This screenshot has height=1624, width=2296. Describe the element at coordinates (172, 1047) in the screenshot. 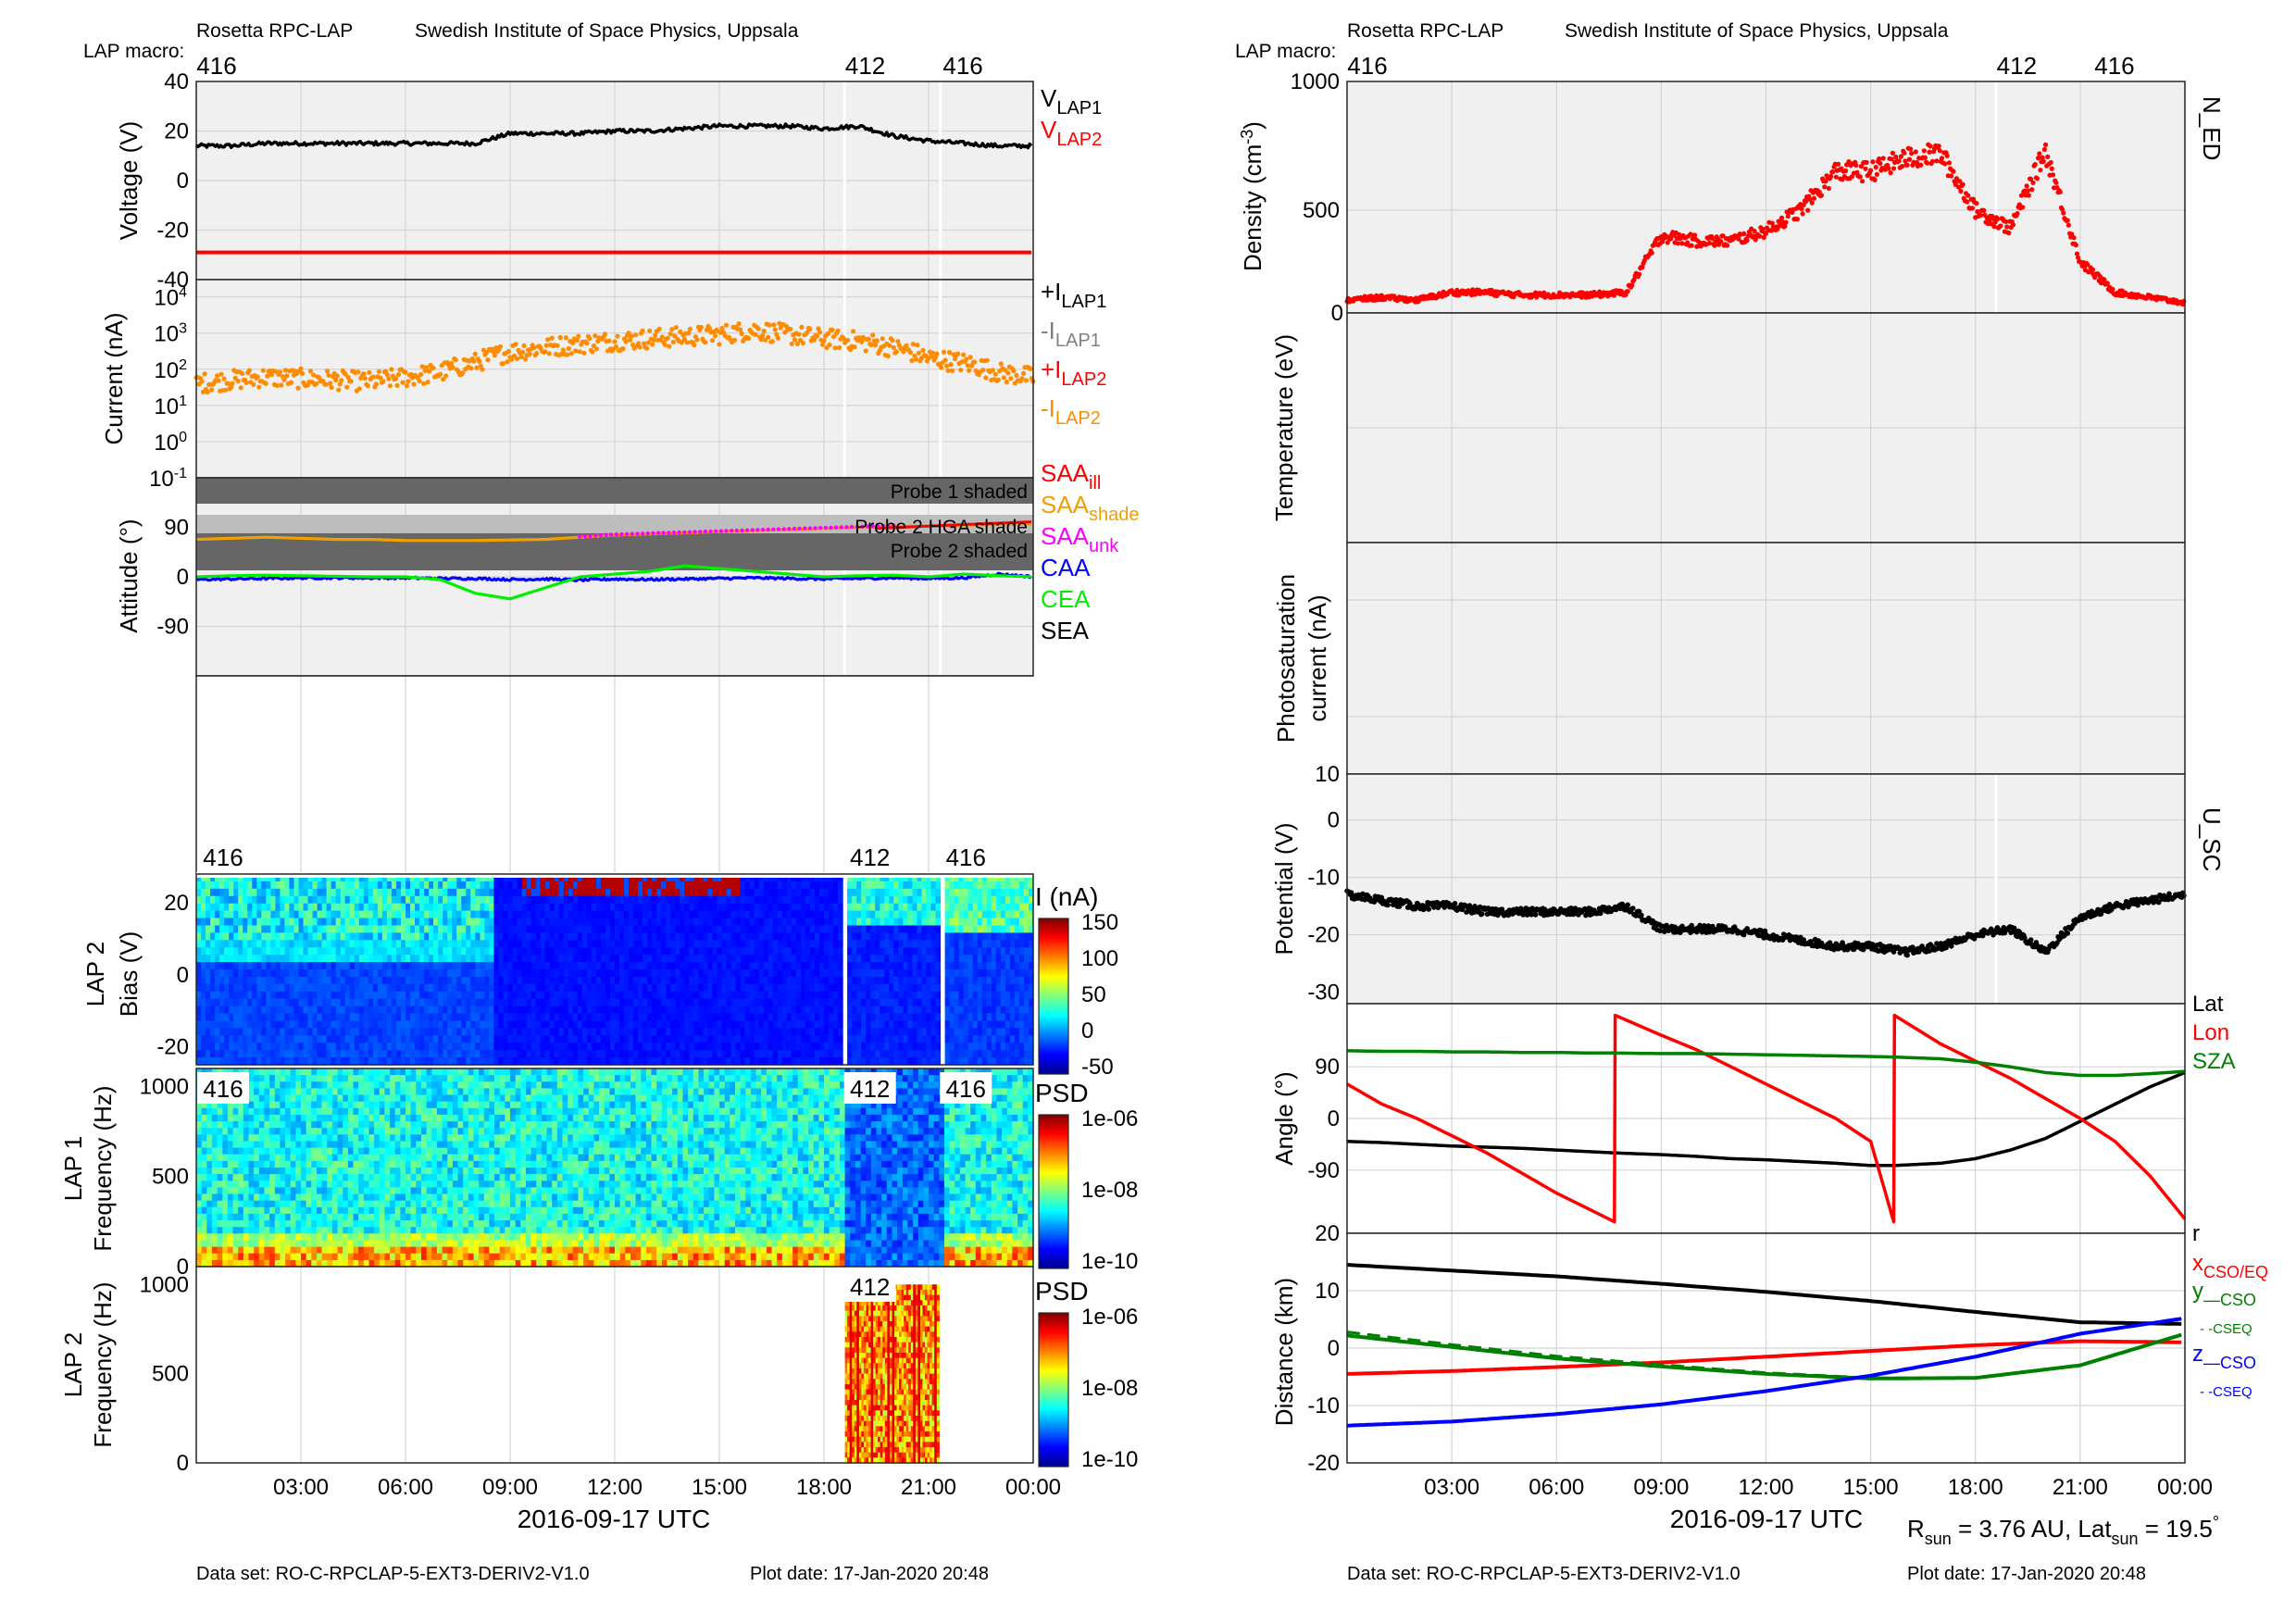

I see `tick-label: -20` at that location.